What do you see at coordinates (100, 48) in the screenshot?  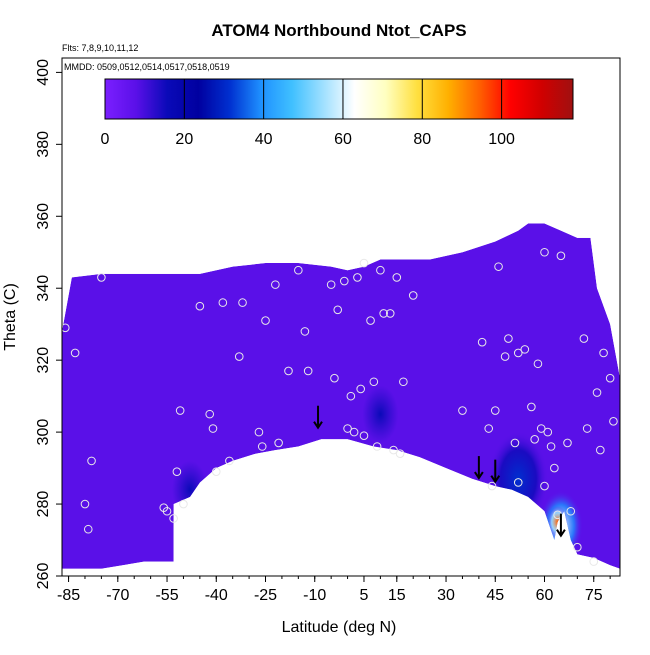 I see `flights-note: Flts: 7,8,9,10,11,12` at bounding box center [100, 48].